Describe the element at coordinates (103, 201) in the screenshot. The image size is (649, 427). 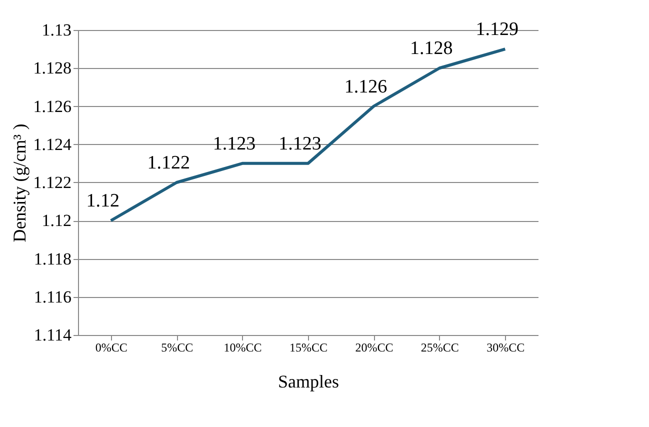
I see `data-label: 1.12` at that location.